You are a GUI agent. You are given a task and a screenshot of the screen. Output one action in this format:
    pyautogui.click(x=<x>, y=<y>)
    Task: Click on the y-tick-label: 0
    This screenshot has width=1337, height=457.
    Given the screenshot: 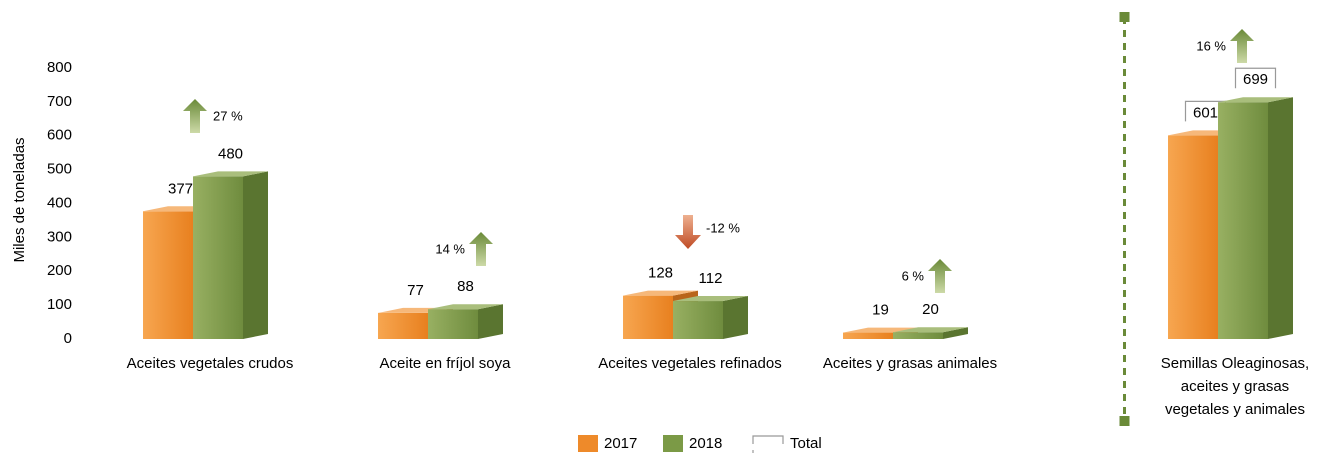 What is the action you would take?
    pyautogui.click(x=68, y=338)
    